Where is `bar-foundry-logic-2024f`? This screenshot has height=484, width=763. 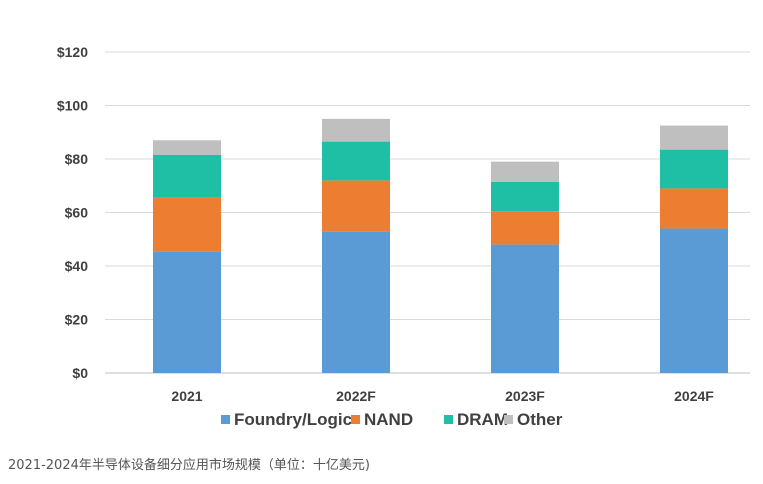
bar-foundry-logic-2024f is located at coordinates (694, 300).